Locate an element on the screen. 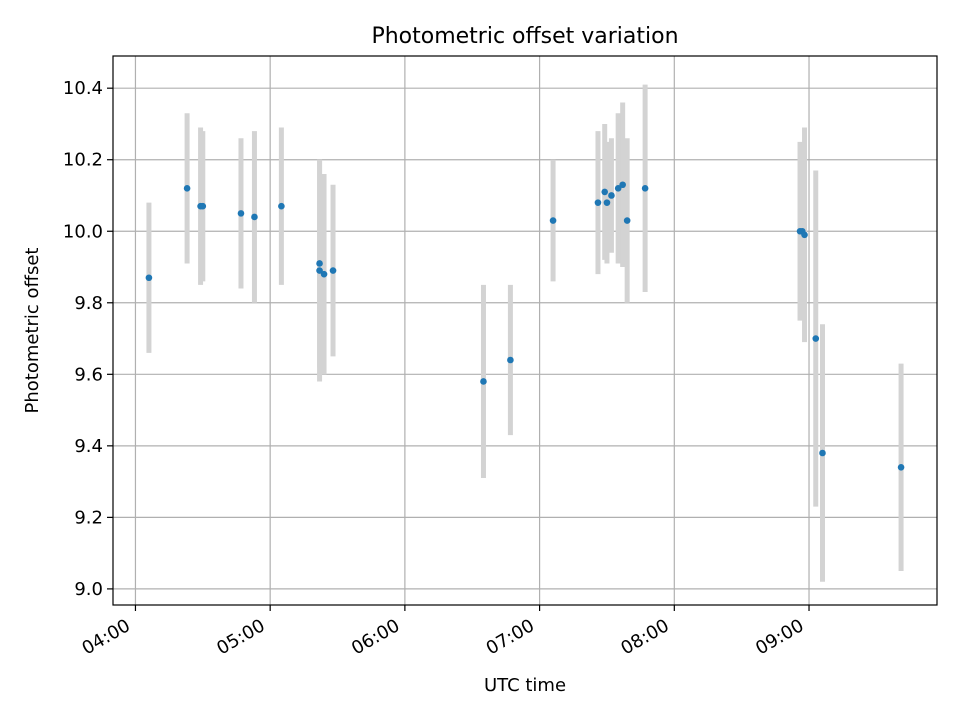 The height and width of the screenshot is (720, 960). chart-title: Photometric offset variation is located at coordinates (524, 36).